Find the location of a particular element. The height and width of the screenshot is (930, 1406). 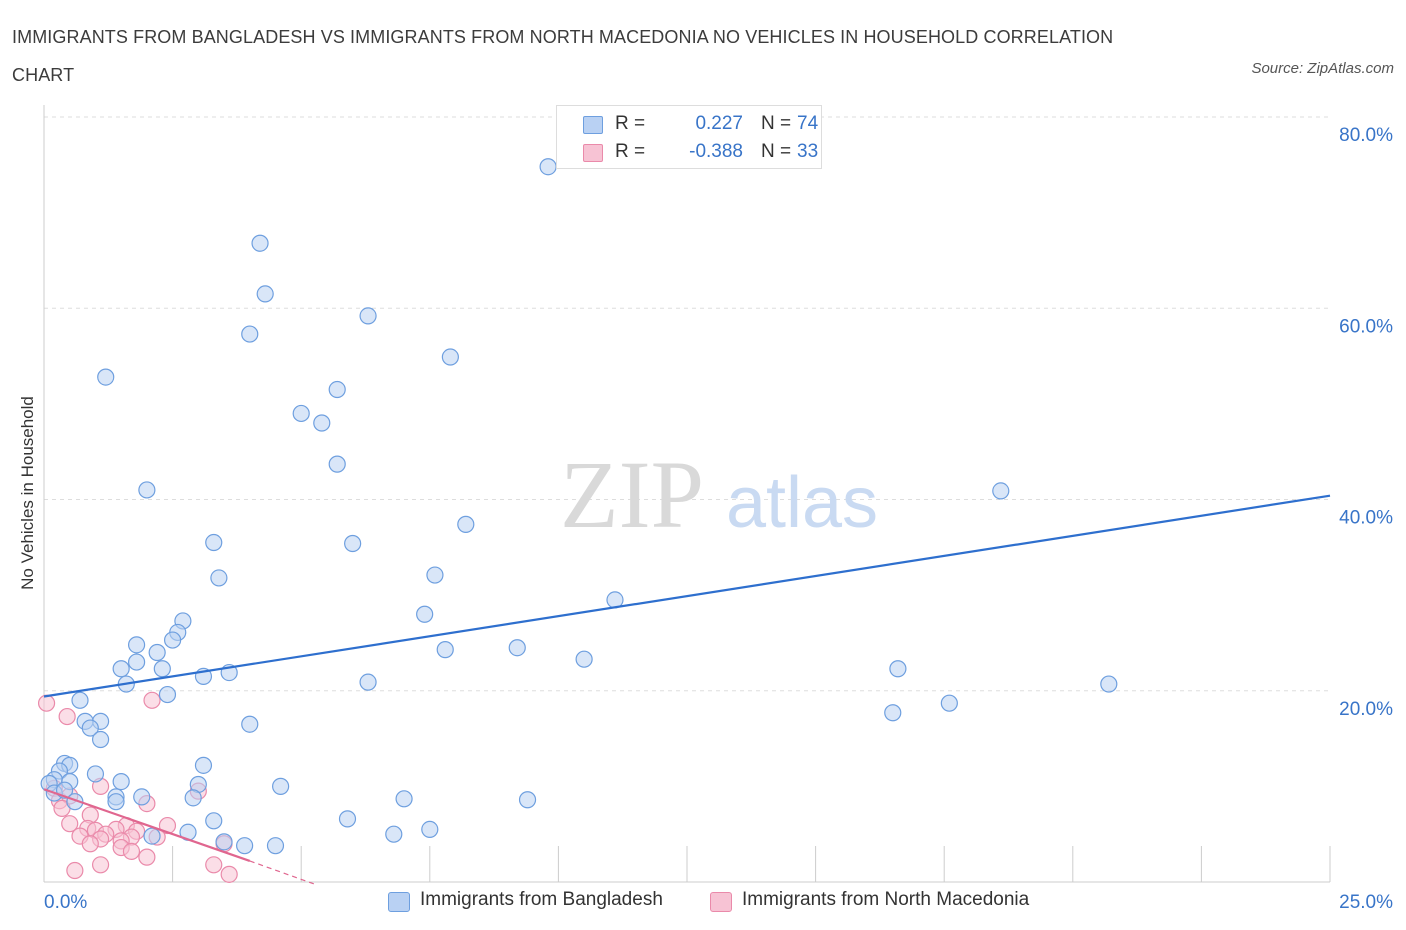

legend-label: Immigrants from North Macedonia is located at coordinates (886, 899).